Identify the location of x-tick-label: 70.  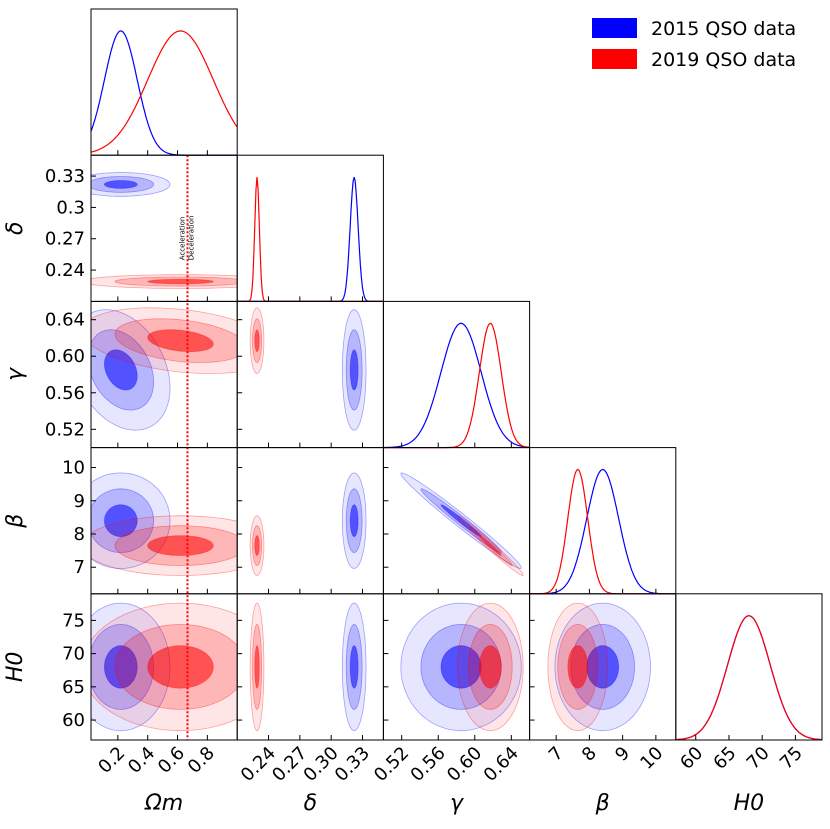
(758, 758).